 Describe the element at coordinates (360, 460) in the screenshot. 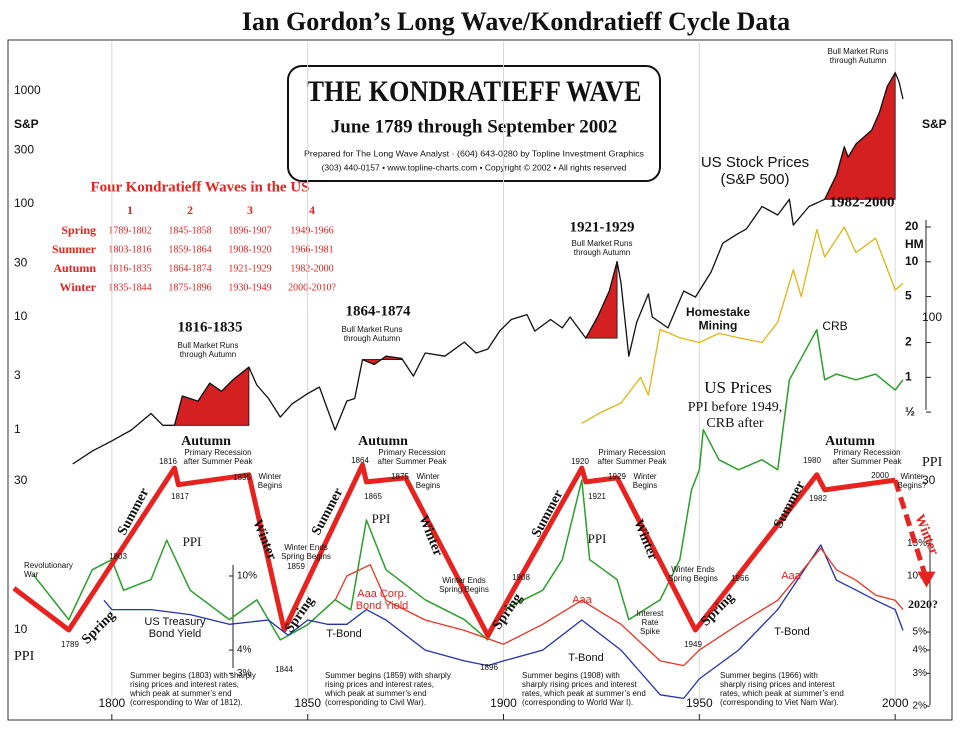

I see `annotation: 1864` at that location.